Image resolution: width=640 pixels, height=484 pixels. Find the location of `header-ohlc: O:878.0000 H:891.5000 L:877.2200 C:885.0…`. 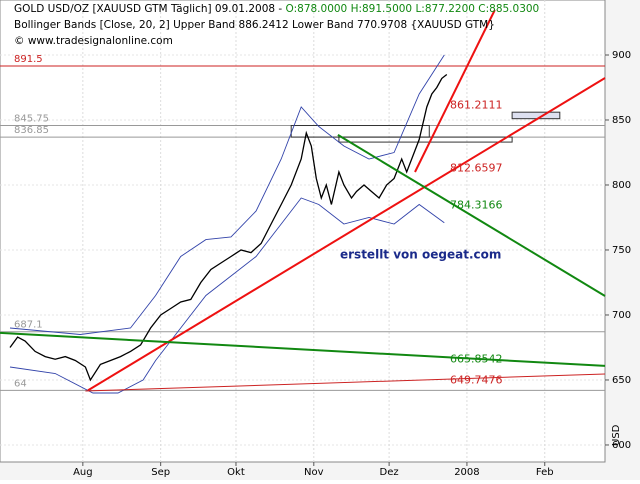

header-ohlc: O:878.0000 H:891.5000 L:877.2200 C:885.0… is located at coordinates (413, 9).